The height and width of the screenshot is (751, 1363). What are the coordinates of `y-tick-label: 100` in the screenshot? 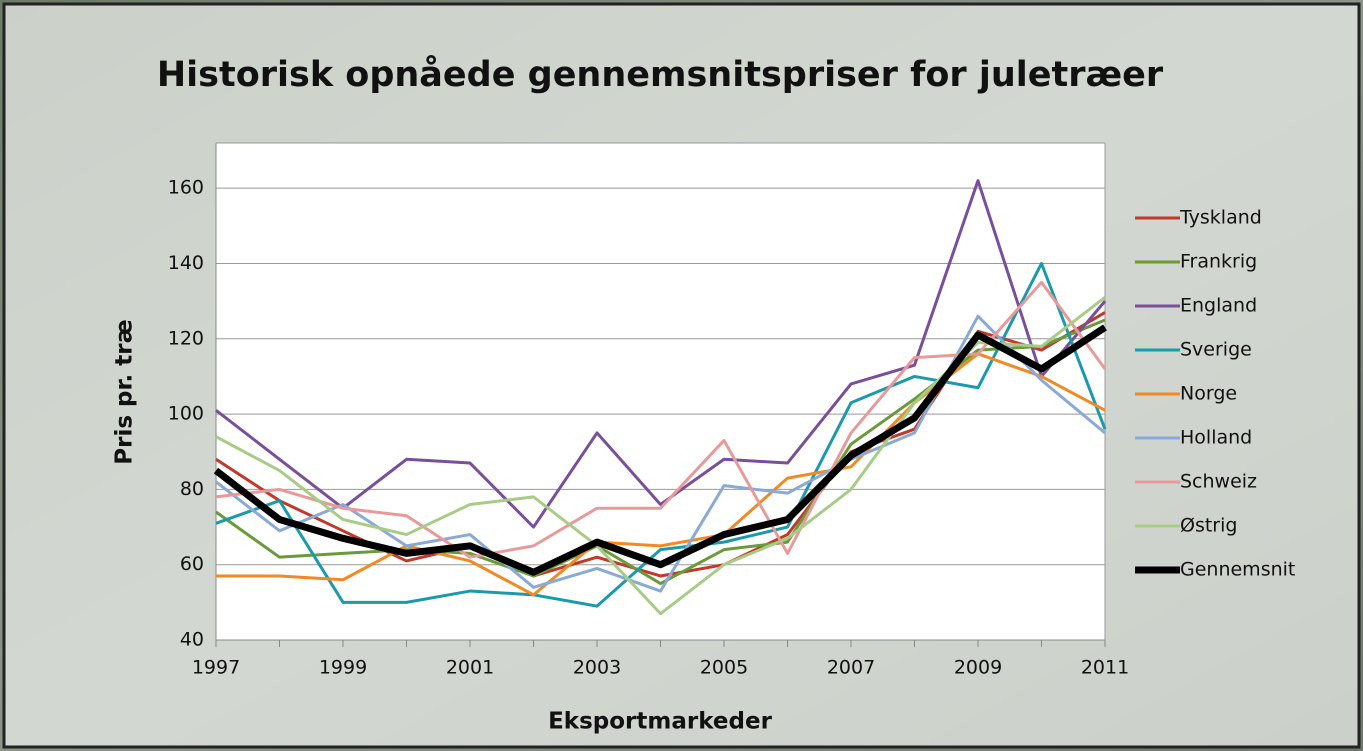 It's located at (186, 414).